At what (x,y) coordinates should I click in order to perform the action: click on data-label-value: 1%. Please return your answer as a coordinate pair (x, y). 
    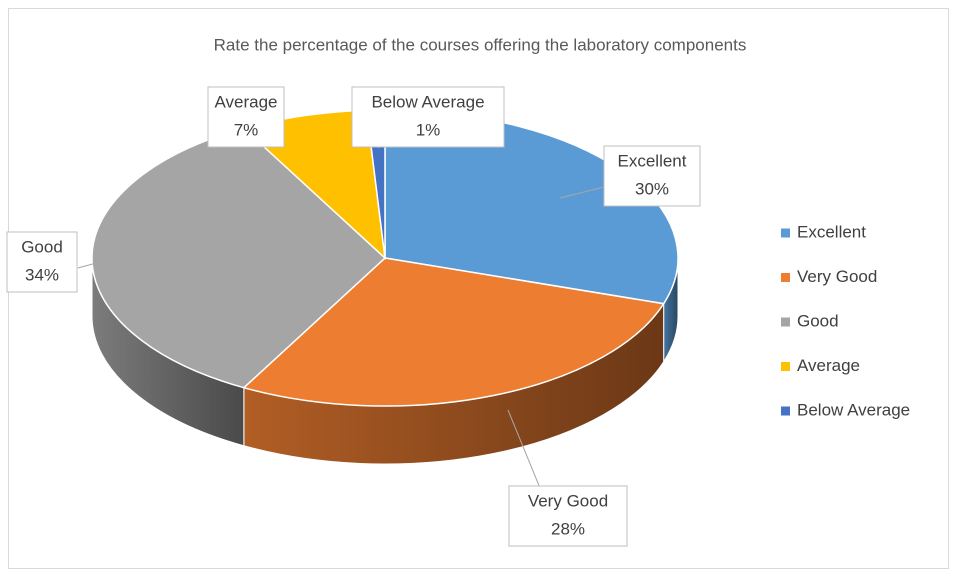
    Looking at the image, I should click on (428, 129).